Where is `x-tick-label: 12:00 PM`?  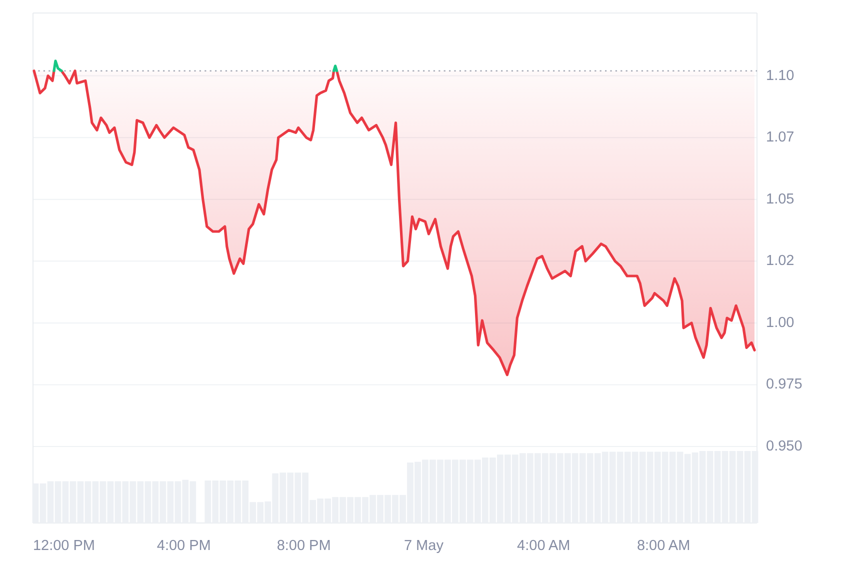
x-tick-label: 12:00 PM is located at coordinates (64, 546).